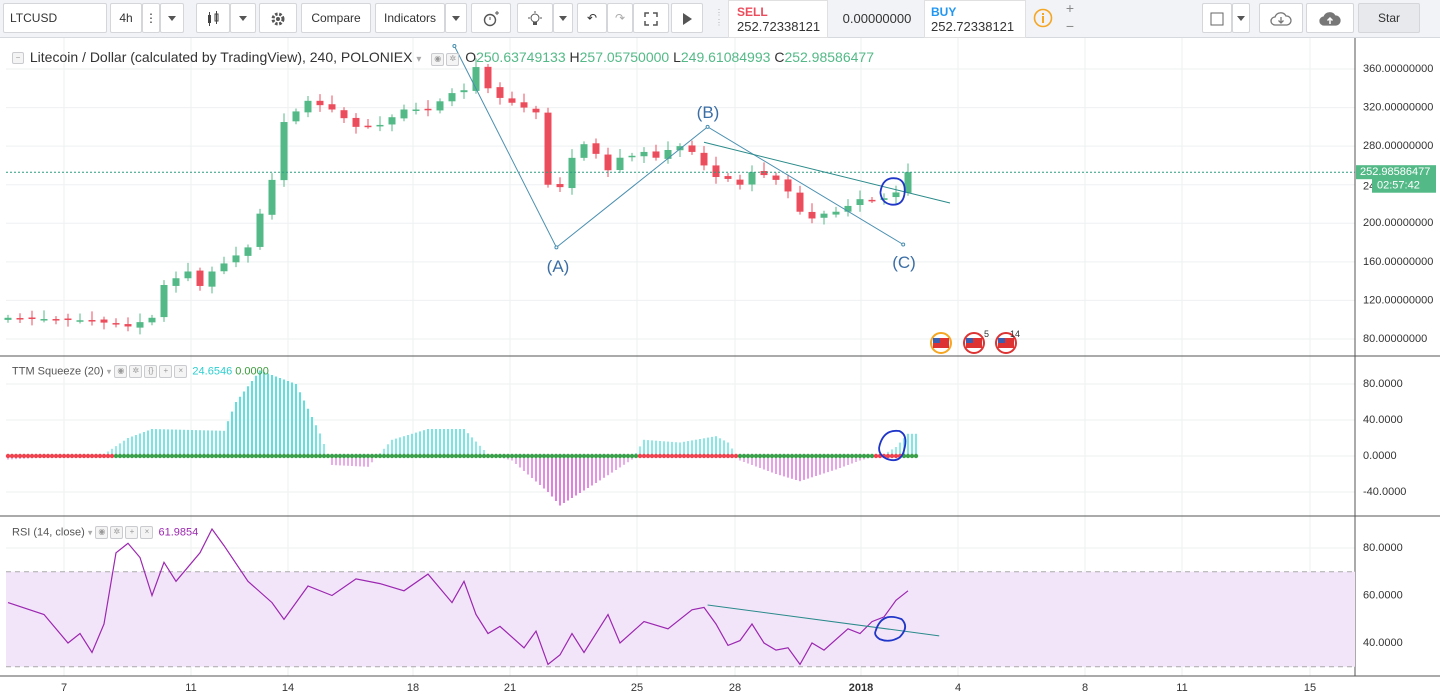 The width and height of the screenshot is (1440, 695). What do you see at coordinates (563, 18) in the screenshot?
I see `lightbulb-dropdown` at bounding box center [563, 18].